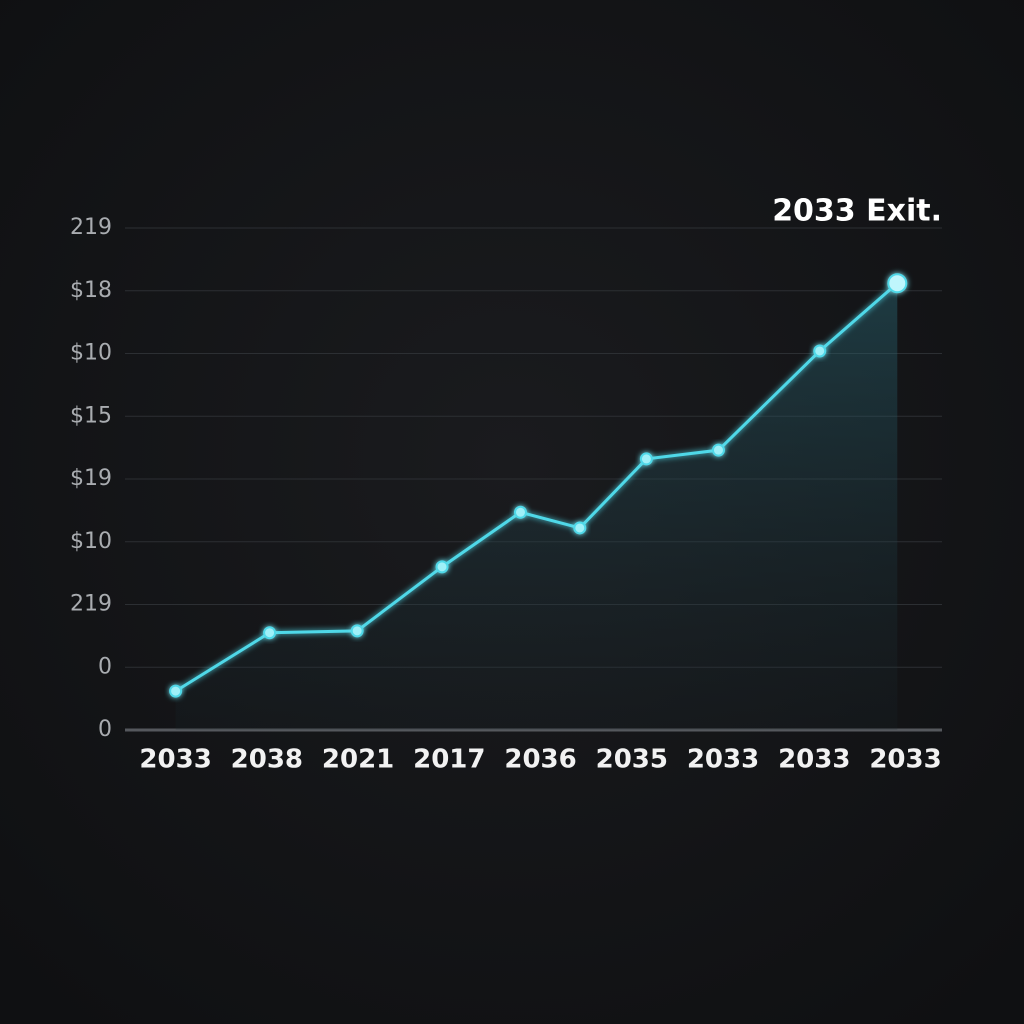  I want to click on x-tick-label: 2035, so click(632, 760).